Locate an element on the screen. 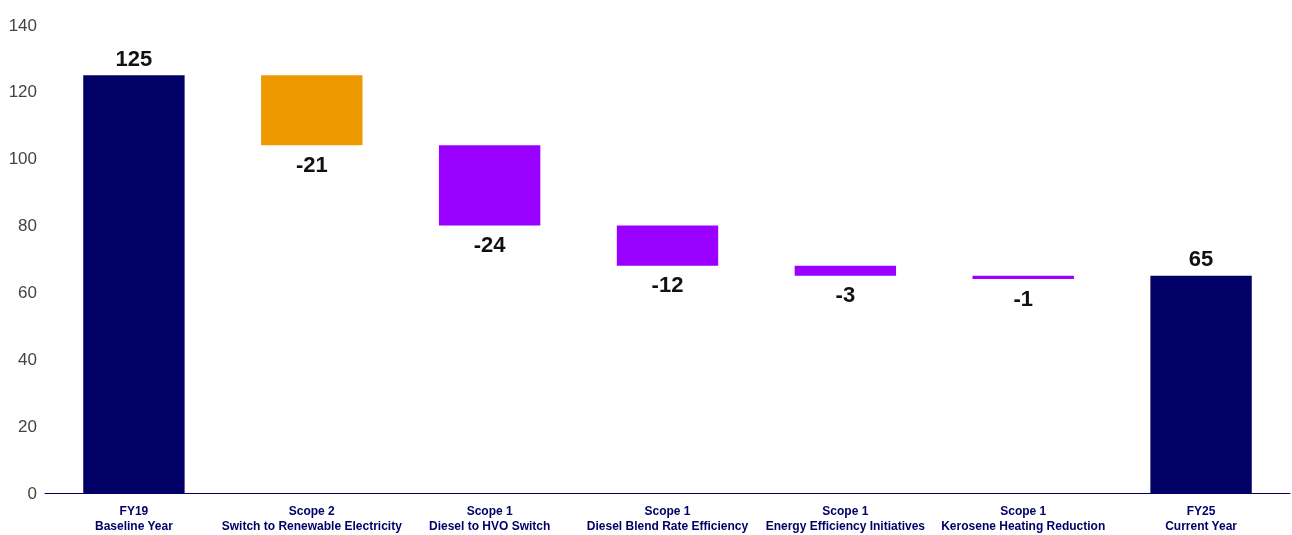 Image resolution: width=1292 pixels, height=535 pixels. y-tick-label: 120 is located at coordinates (22, 92).